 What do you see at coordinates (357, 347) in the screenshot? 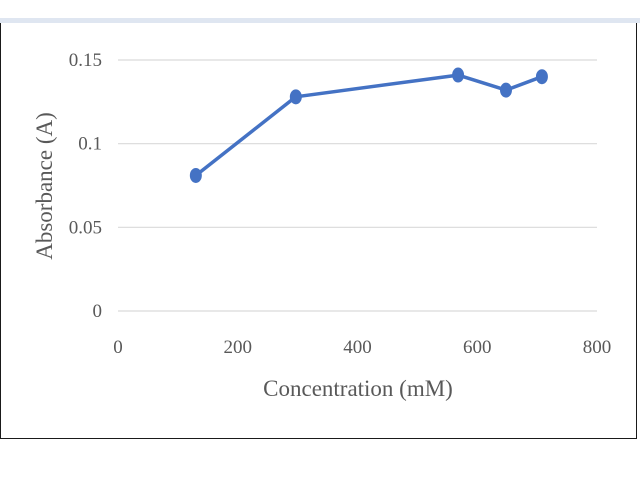
I see `x-tick-label: 400` at bounding box center [357, 347].